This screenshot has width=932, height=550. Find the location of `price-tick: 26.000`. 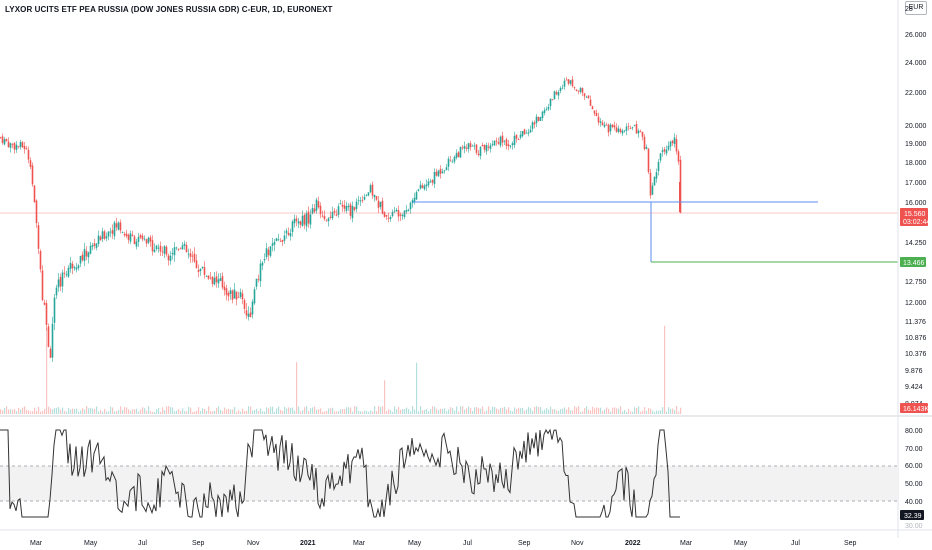

price-tick: 26.000 is located at coordinates (916, 35).